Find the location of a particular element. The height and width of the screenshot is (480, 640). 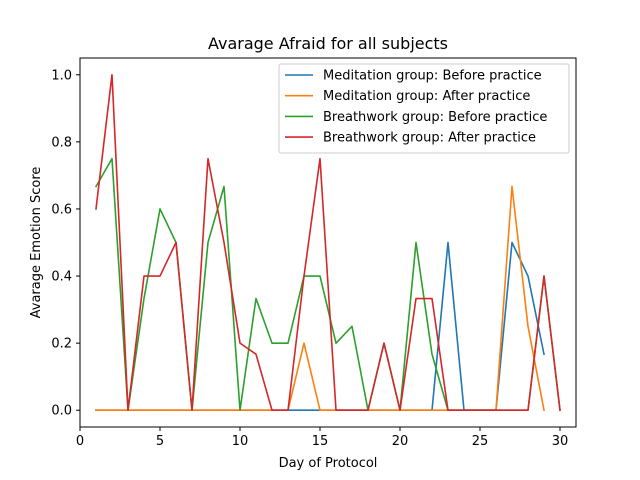

y-axis-label: Avarage Emotion Score is located at coordinates (36, 243).